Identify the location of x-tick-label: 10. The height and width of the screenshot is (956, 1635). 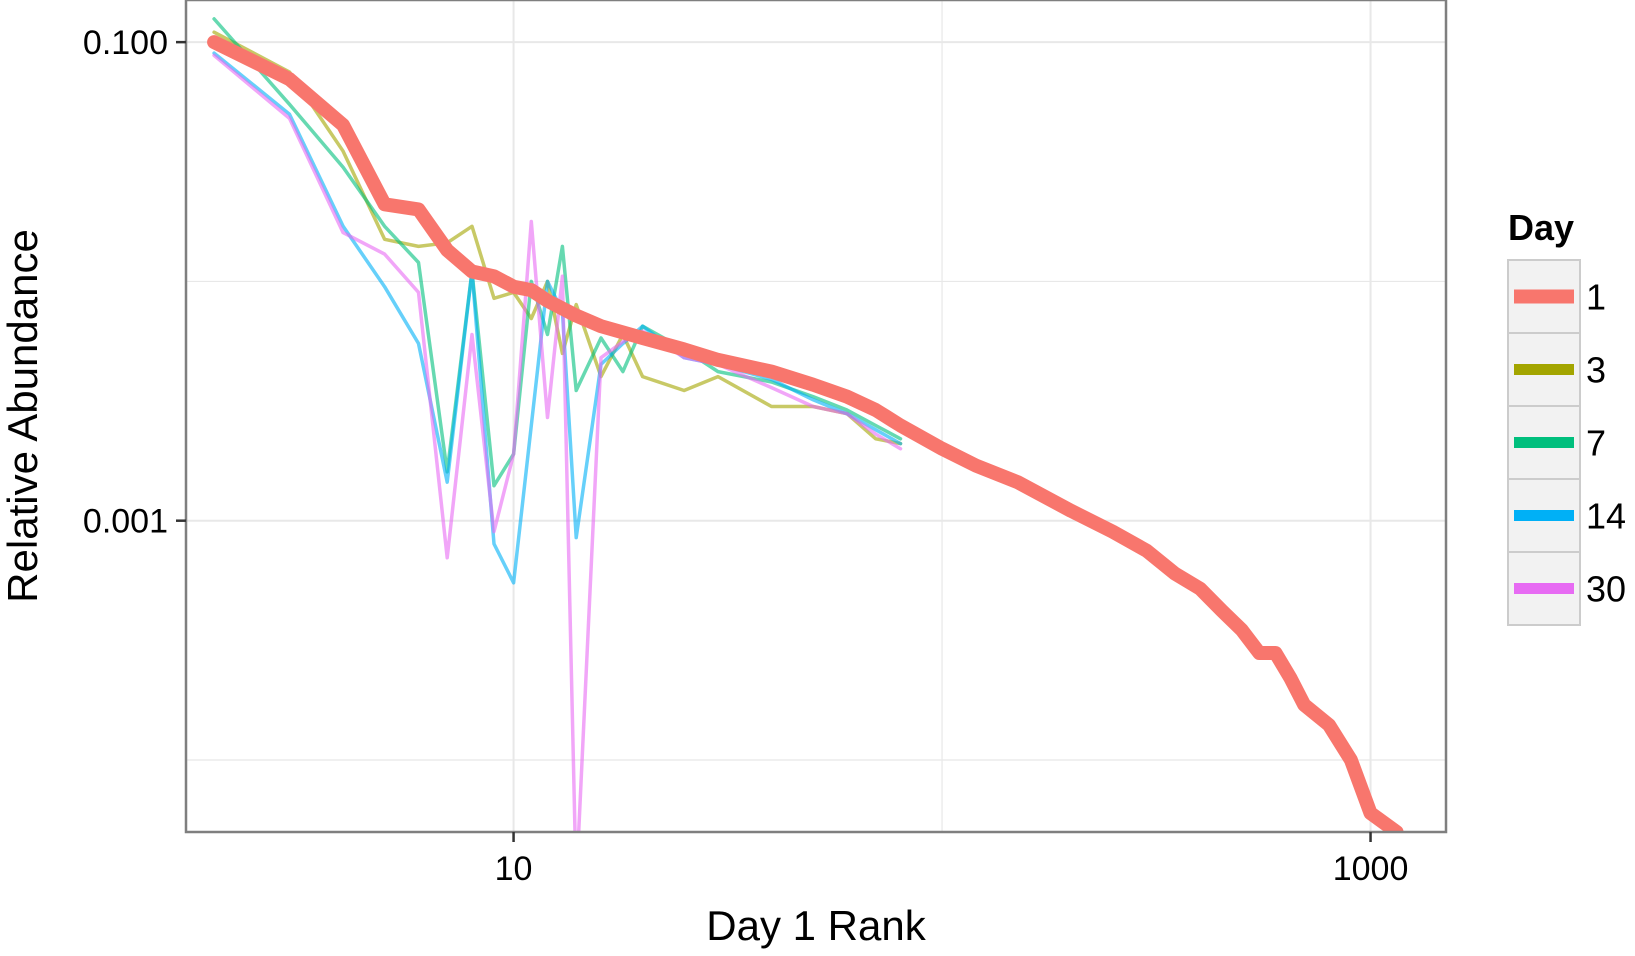
(514, 869).